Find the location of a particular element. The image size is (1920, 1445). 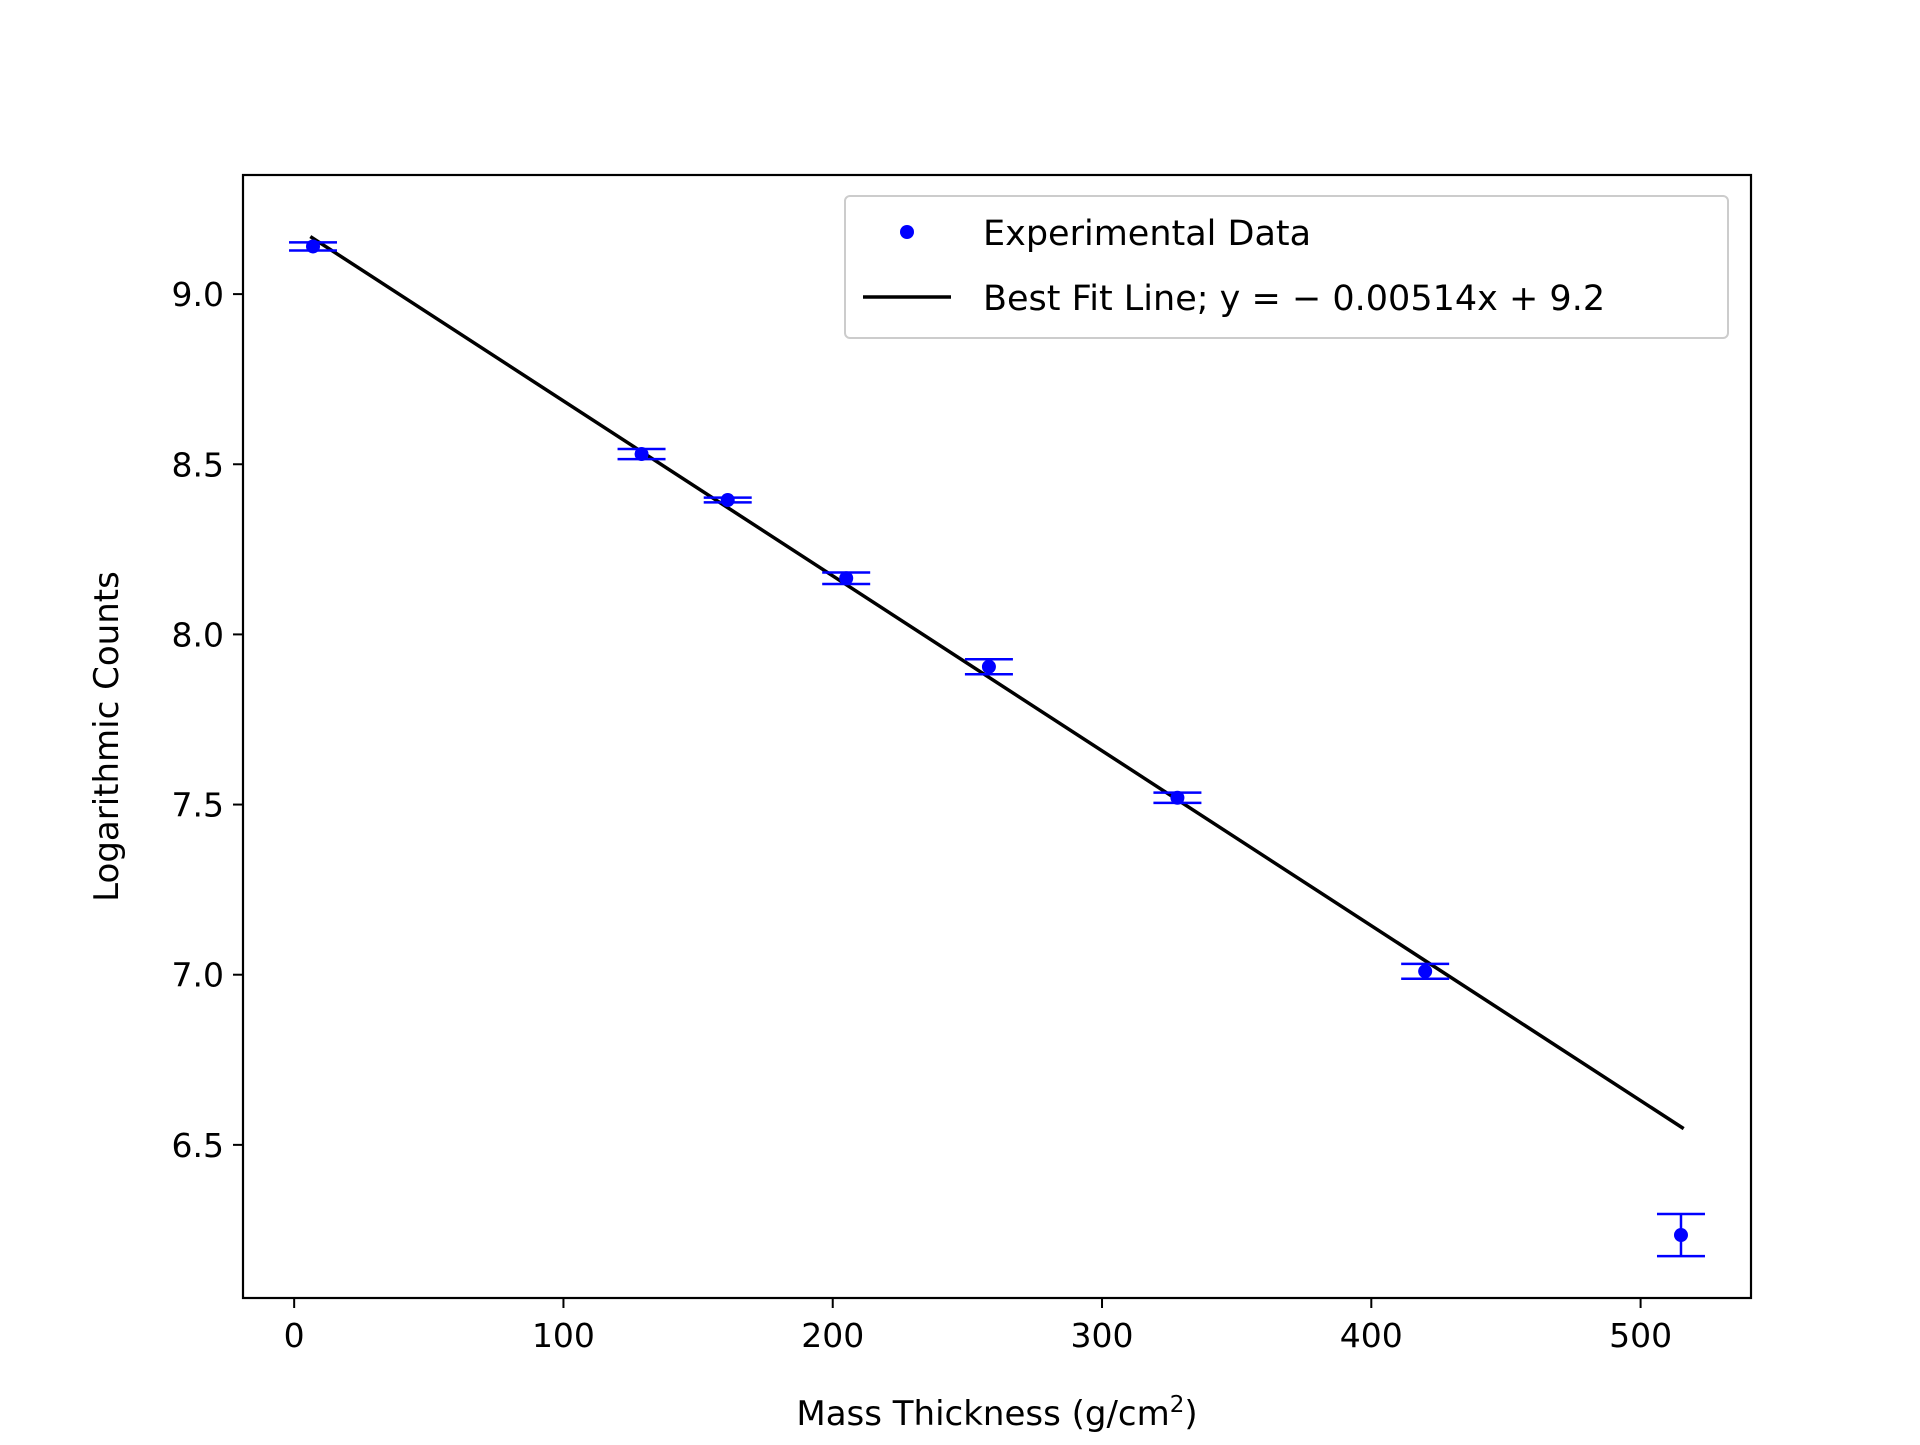

x-tick-label: 500 is located at coordinates (1640, 1335).